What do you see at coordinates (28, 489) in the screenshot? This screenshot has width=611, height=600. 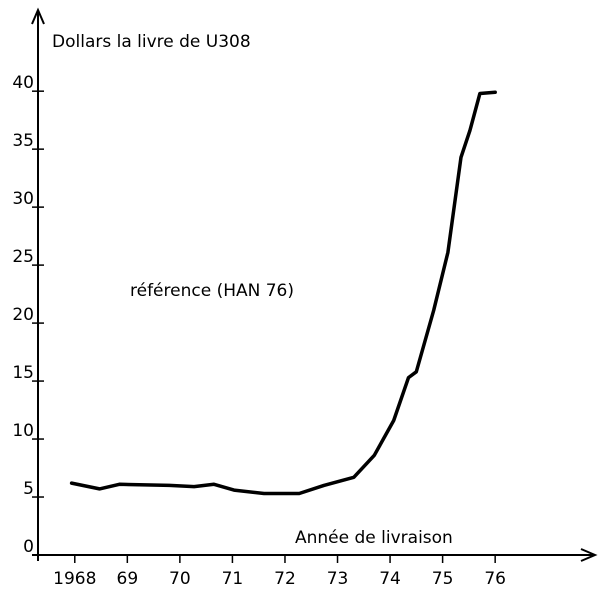 I see `y-tick-label: 5` at bounding box center [28, 489].